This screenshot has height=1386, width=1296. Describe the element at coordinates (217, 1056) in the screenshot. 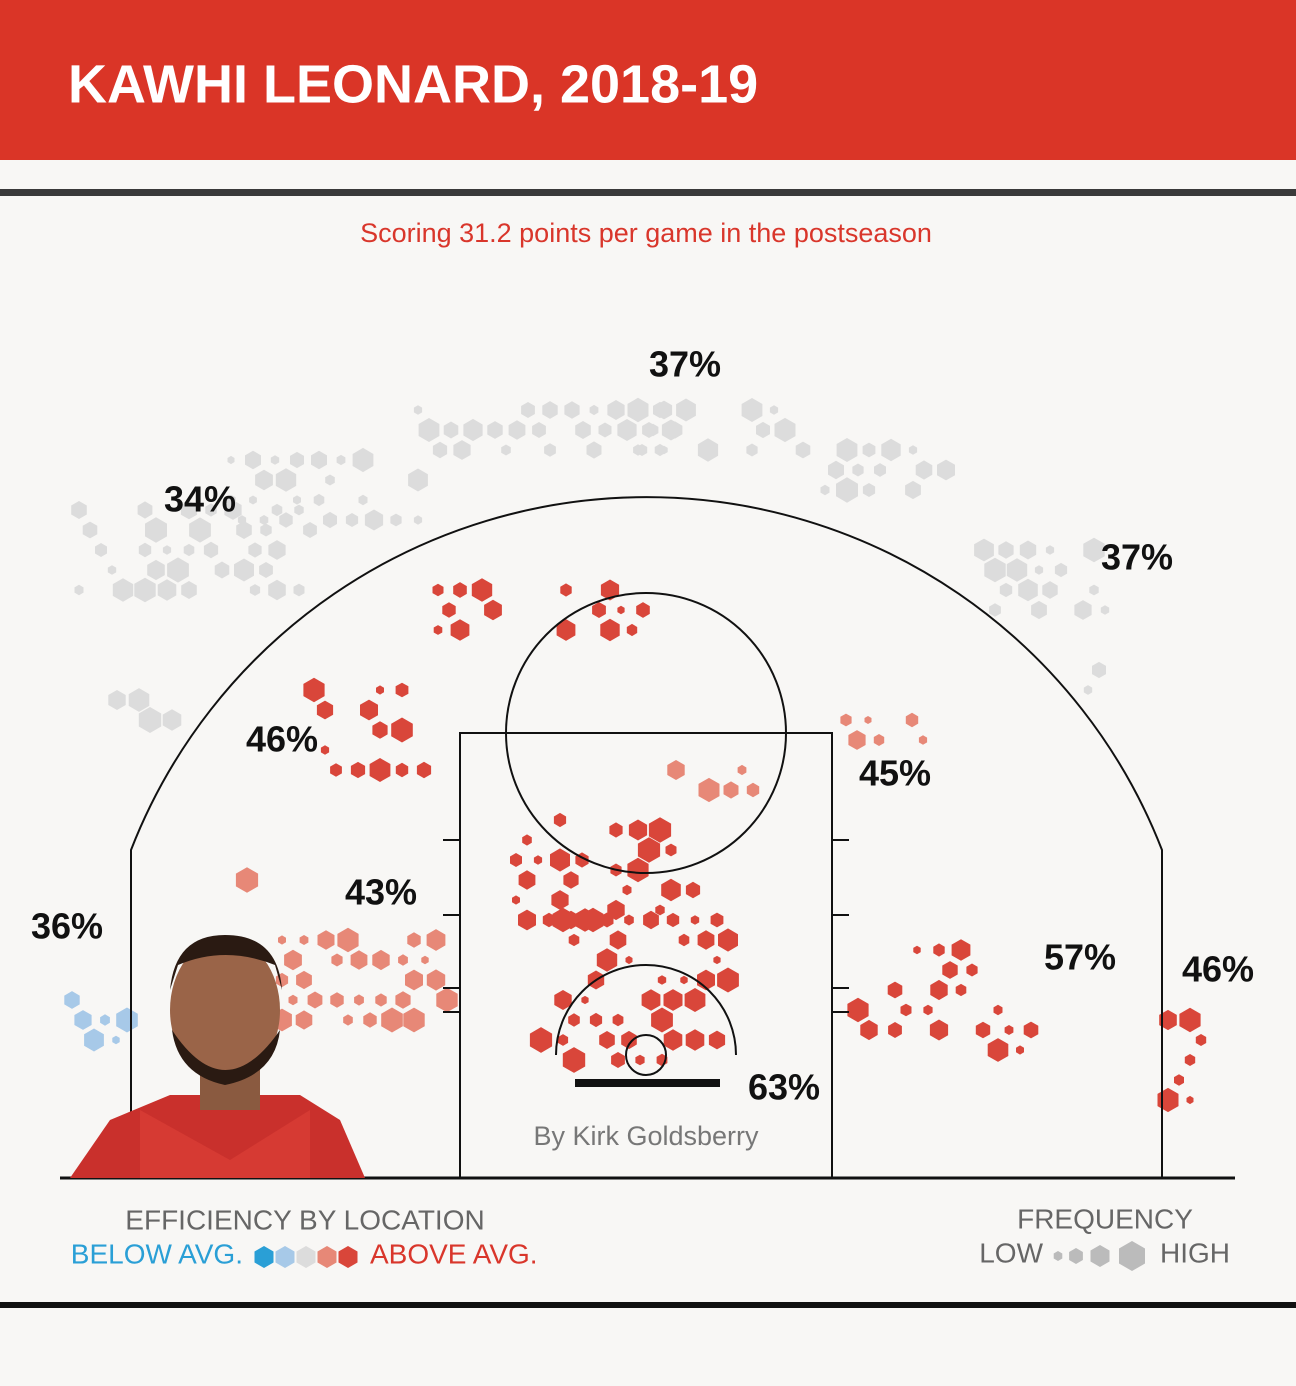

I see `player-photo` at that location.